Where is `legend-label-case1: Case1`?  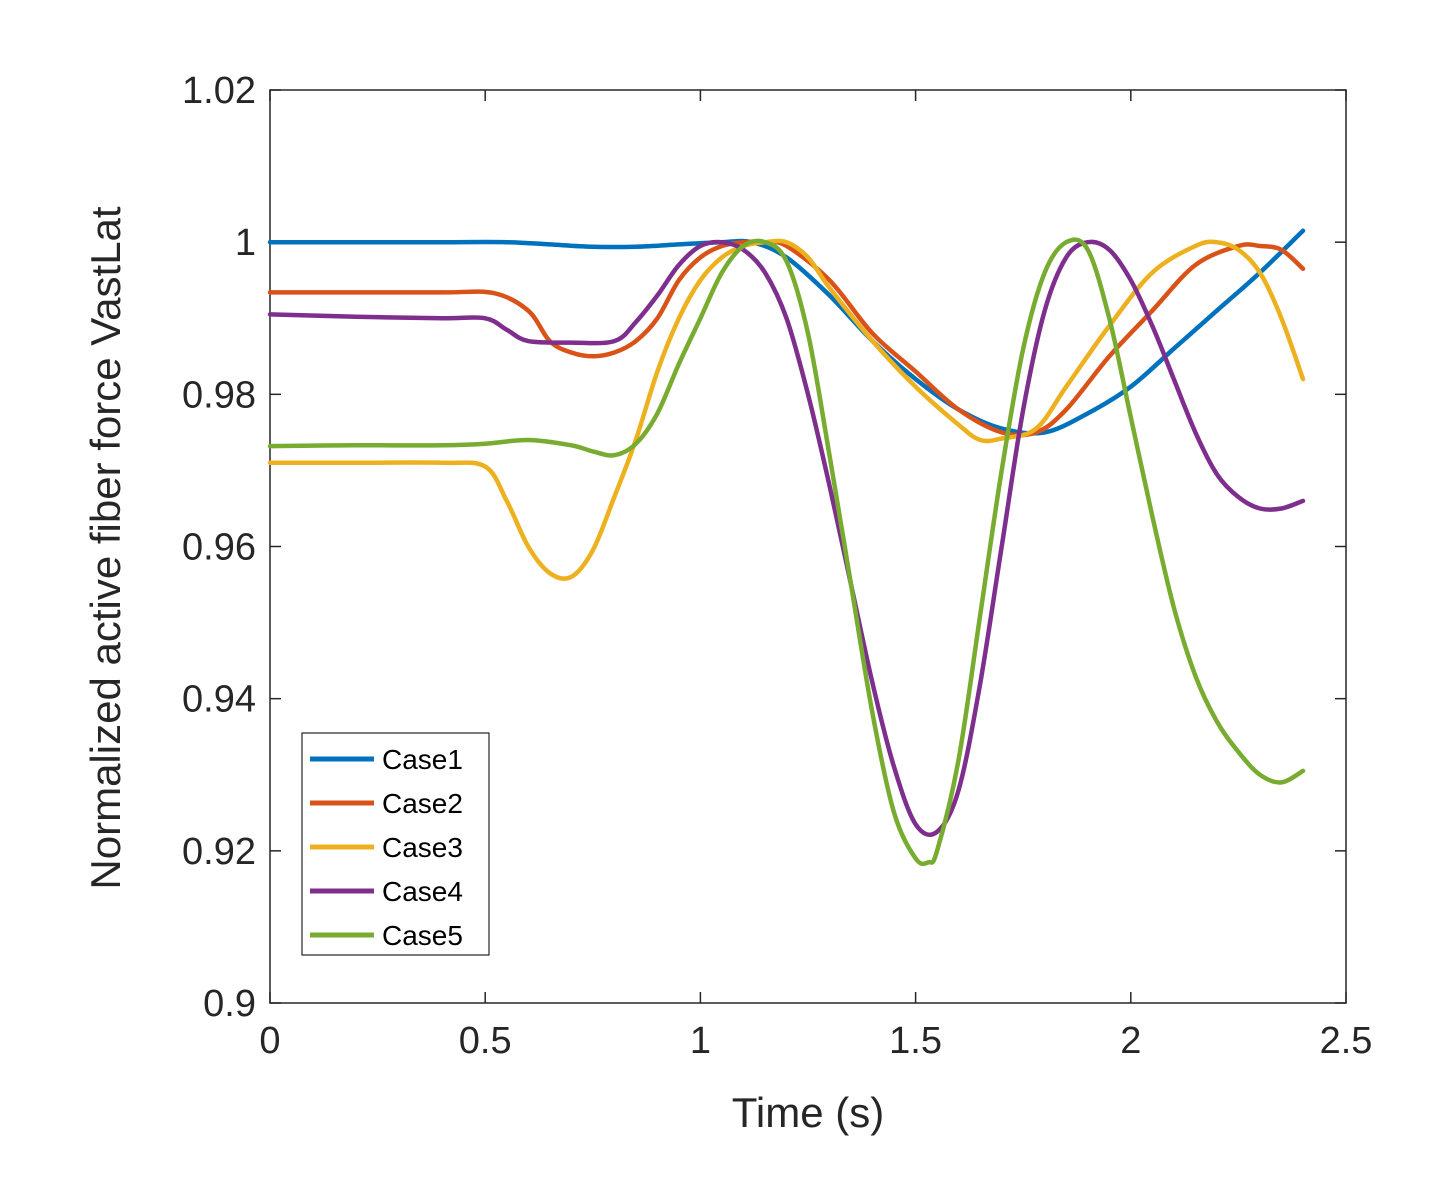 legend-label-case1: Case1 is located at coordinates (422, 759).